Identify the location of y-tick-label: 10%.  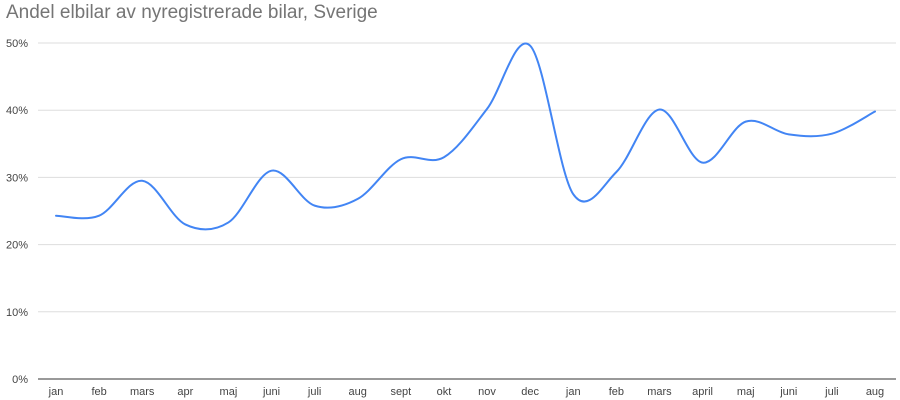
(17, 313).